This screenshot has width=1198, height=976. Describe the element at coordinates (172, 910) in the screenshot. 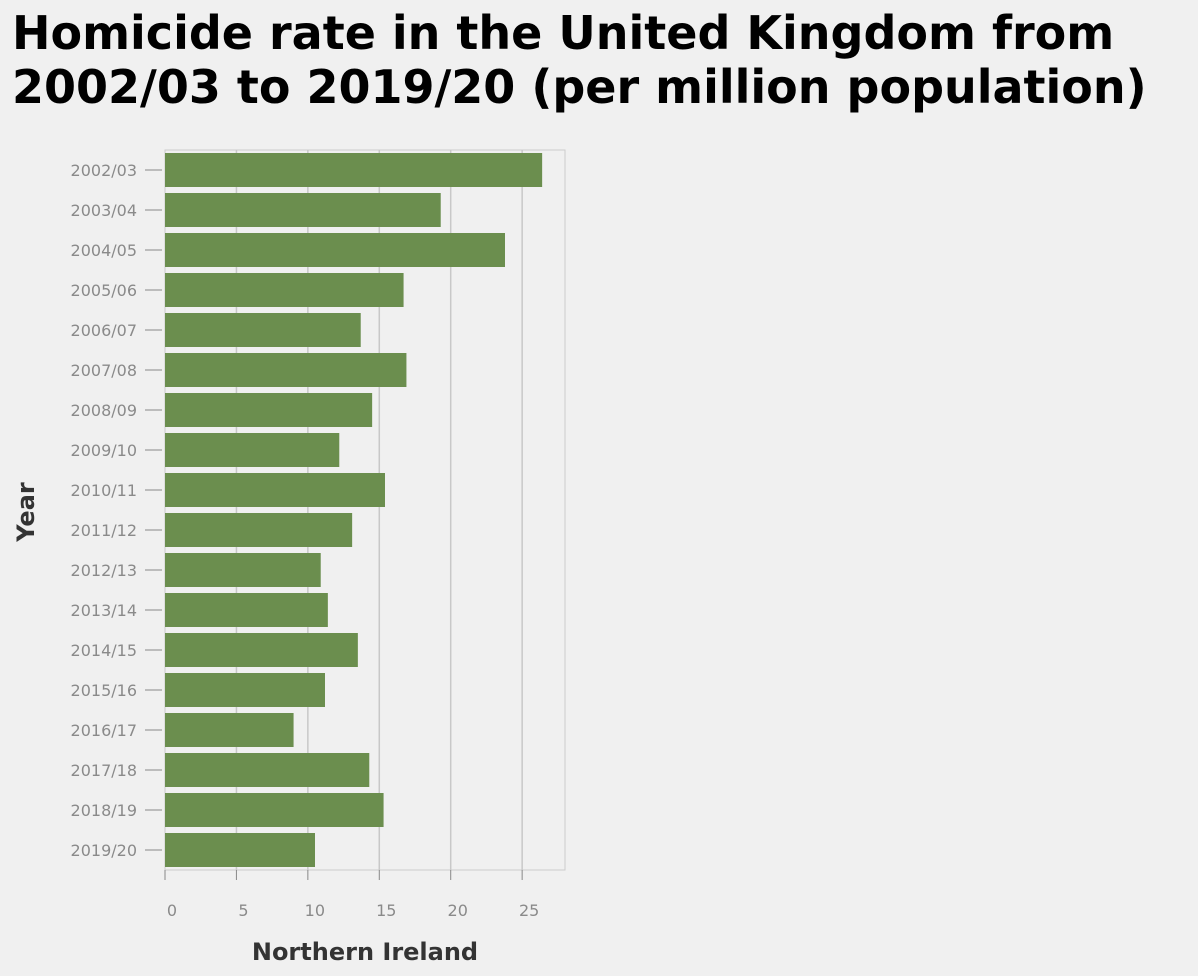

I see `x-tick-label-0: 0` at that location.